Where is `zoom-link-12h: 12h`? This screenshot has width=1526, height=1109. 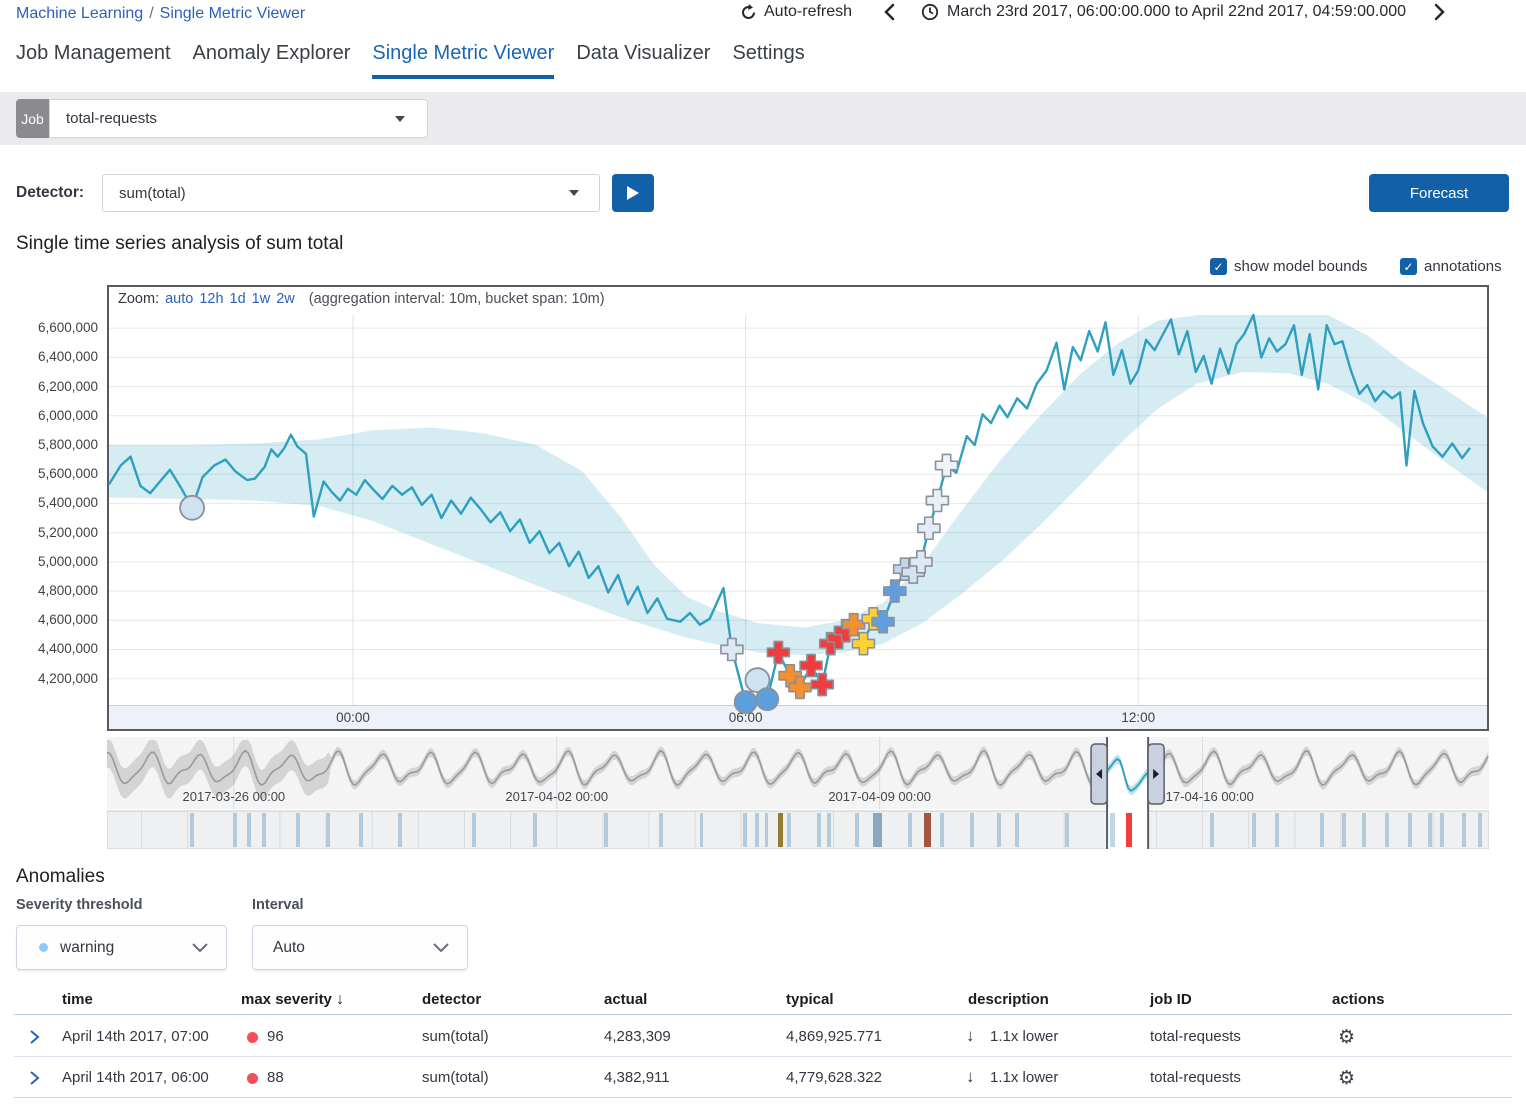
zoom-link-12h: 12h is located at coordinates (211, 299).